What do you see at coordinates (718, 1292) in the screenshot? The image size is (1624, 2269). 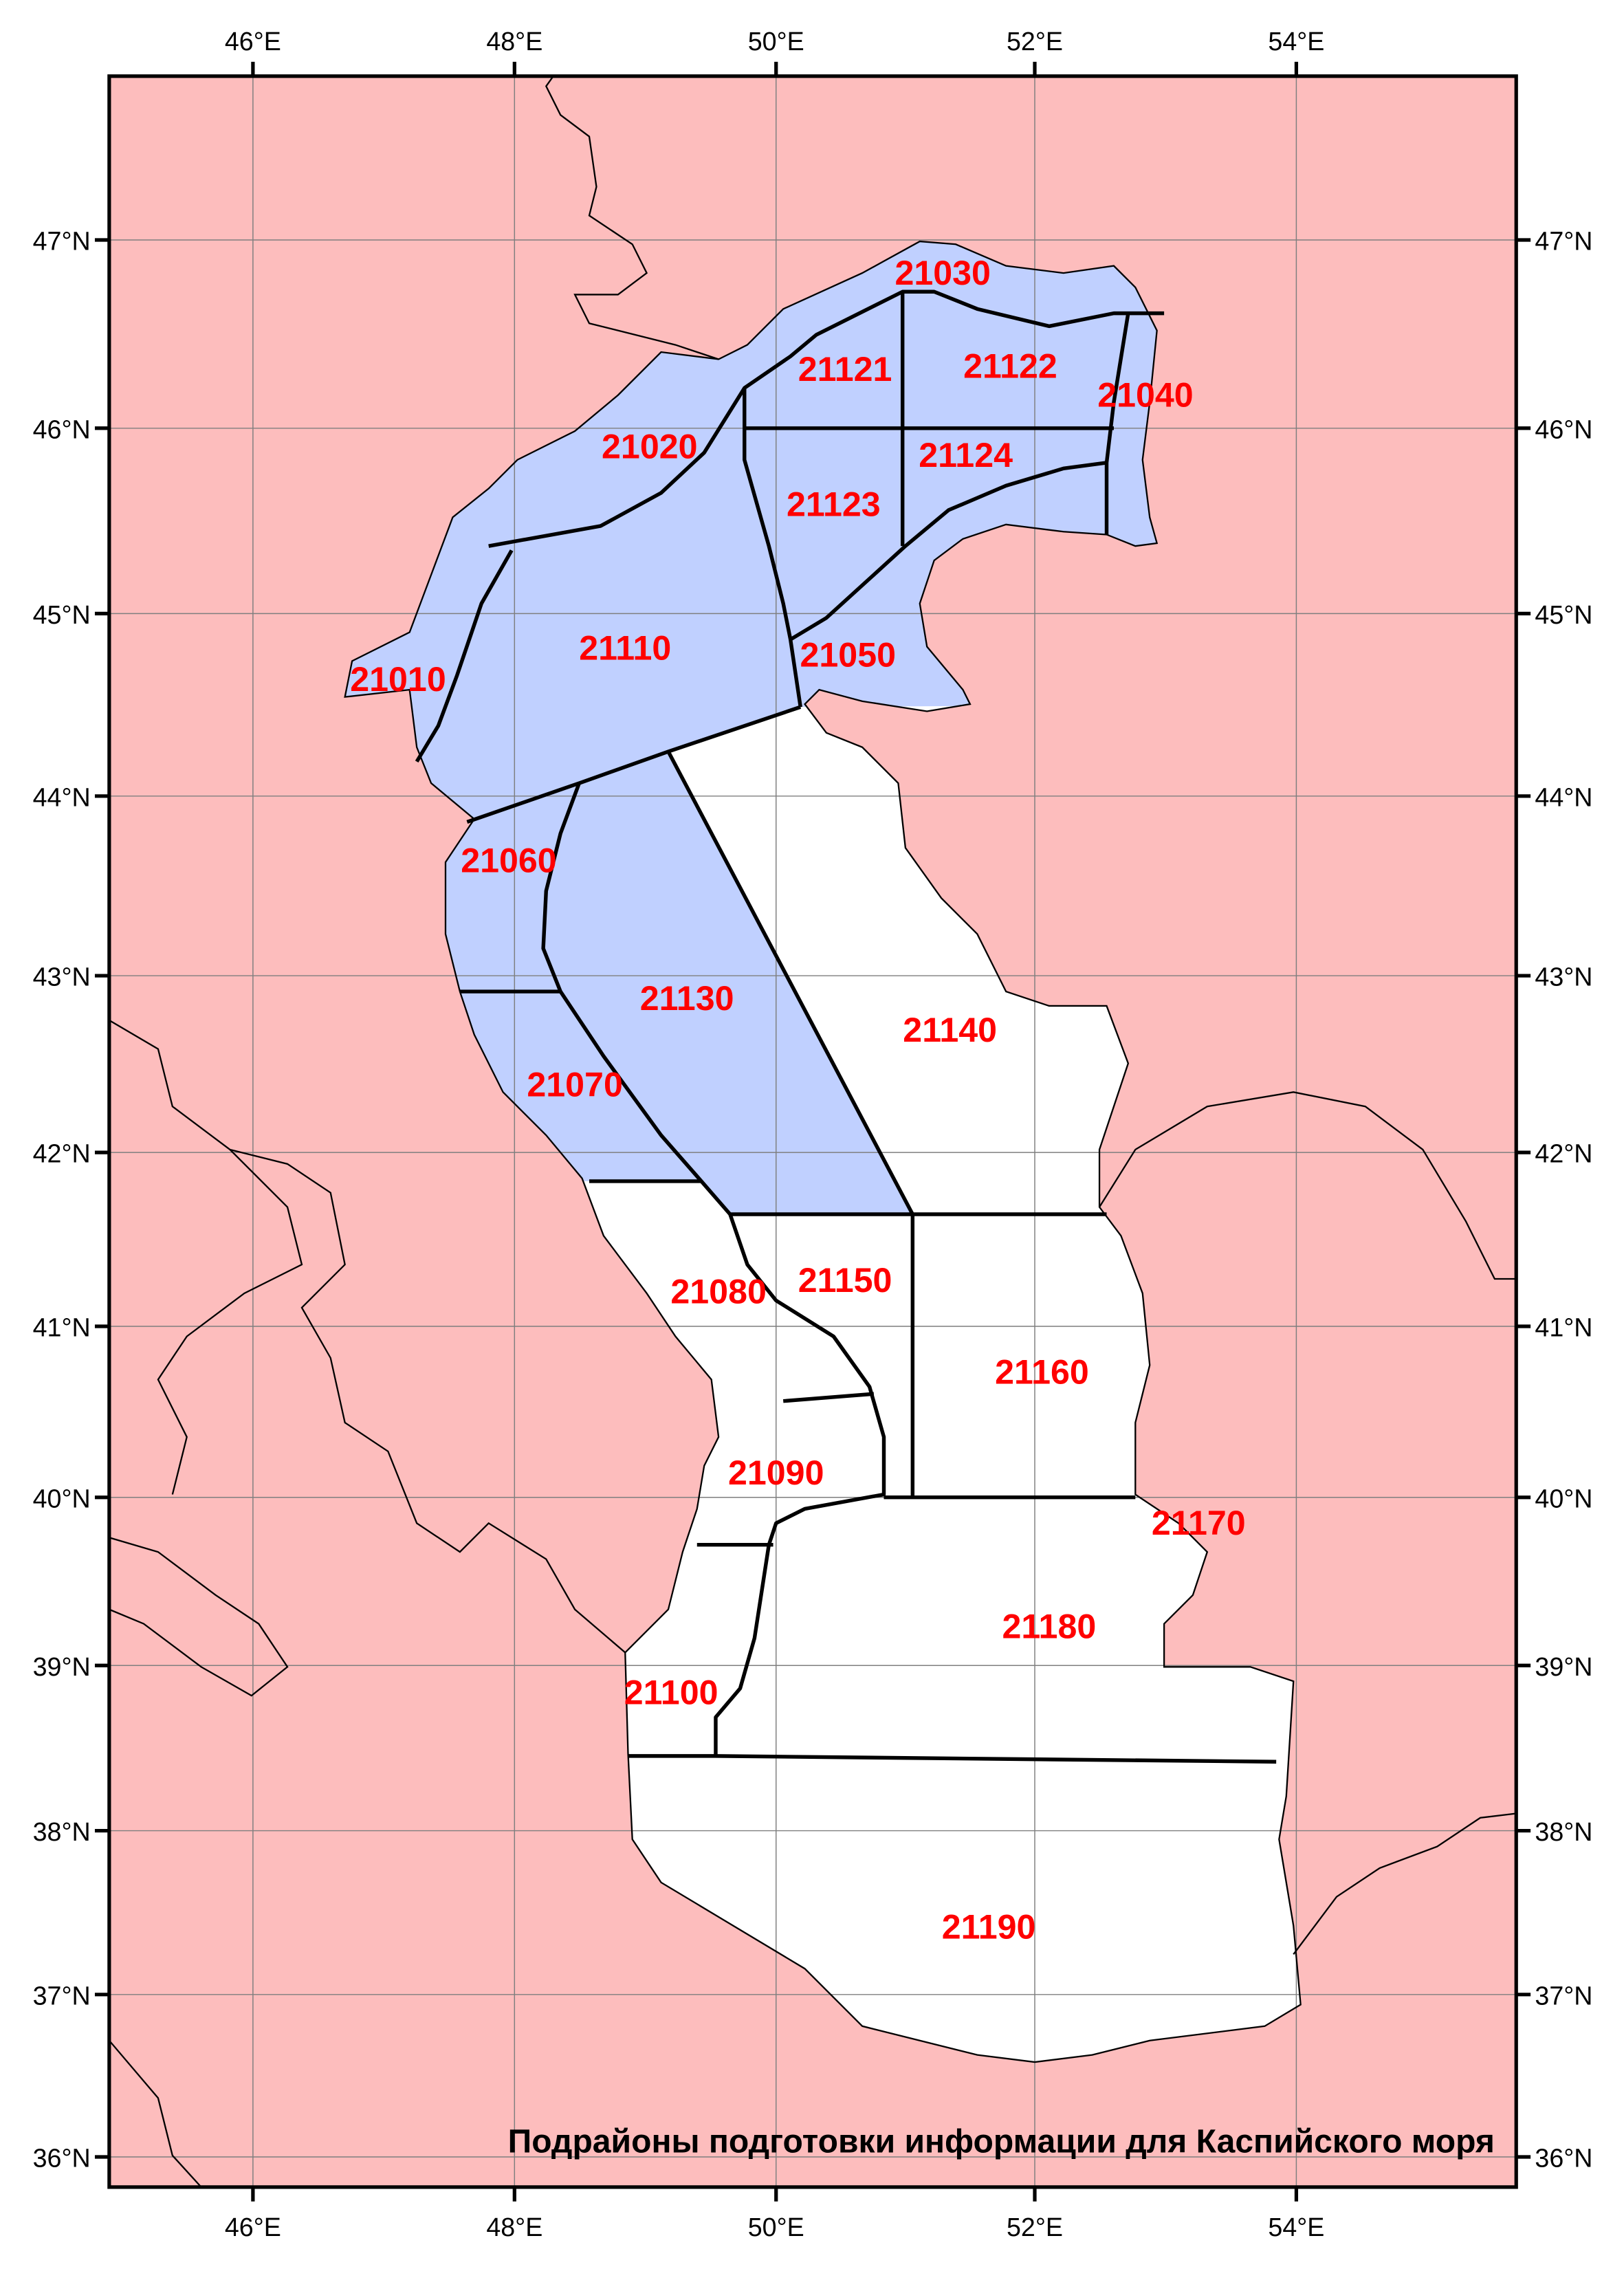 I see `subregion-label: 21080` at bounding box center [718, 1292].